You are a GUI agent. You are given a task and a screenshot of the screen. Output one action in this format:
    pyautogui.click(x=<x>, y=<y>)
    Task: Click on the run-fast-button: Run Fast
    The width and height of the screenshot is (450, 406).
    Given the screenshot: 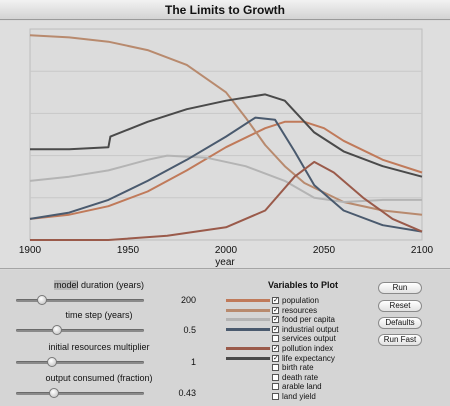 What is the action you would take?
    pyautogui.click(x=400, y=340)
    